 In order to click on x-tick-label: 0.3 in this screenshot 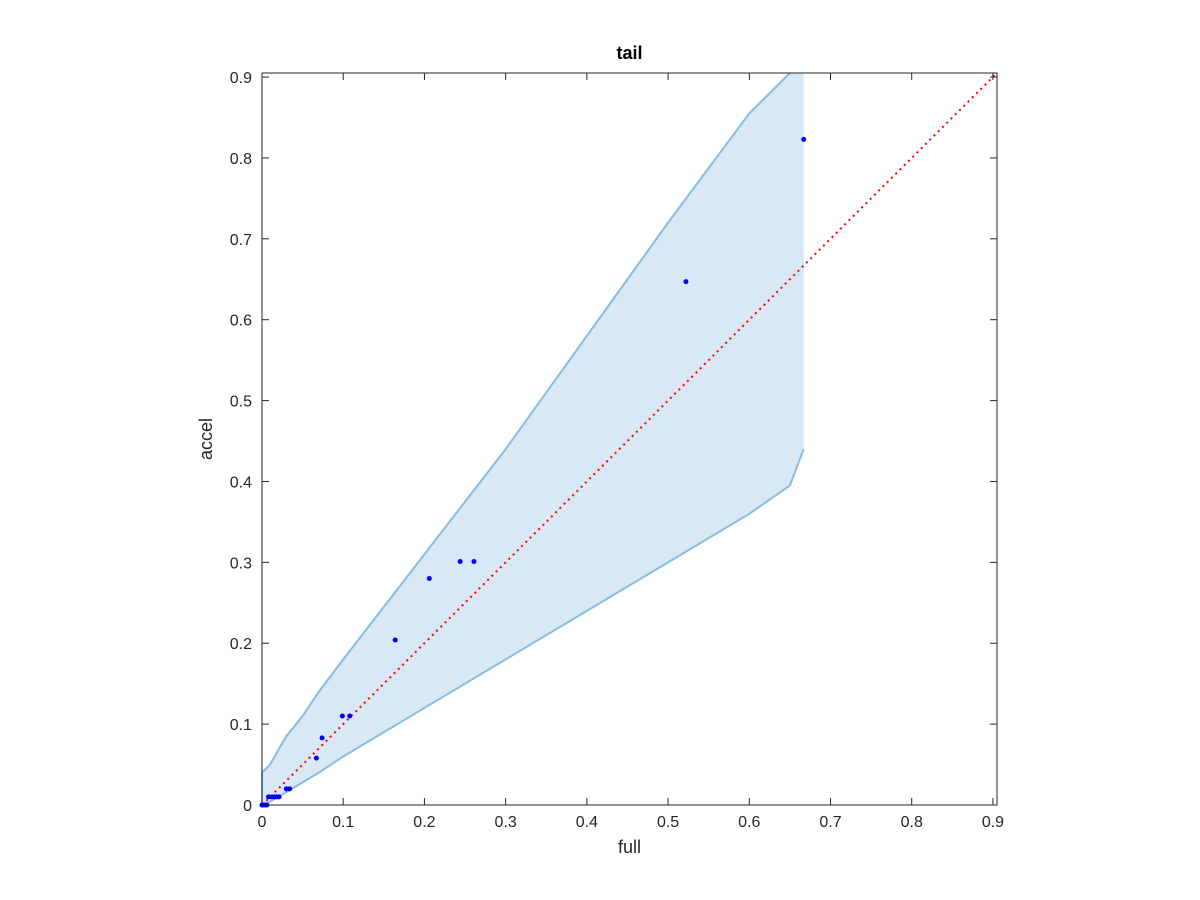, I will do `click(506, 822)`.